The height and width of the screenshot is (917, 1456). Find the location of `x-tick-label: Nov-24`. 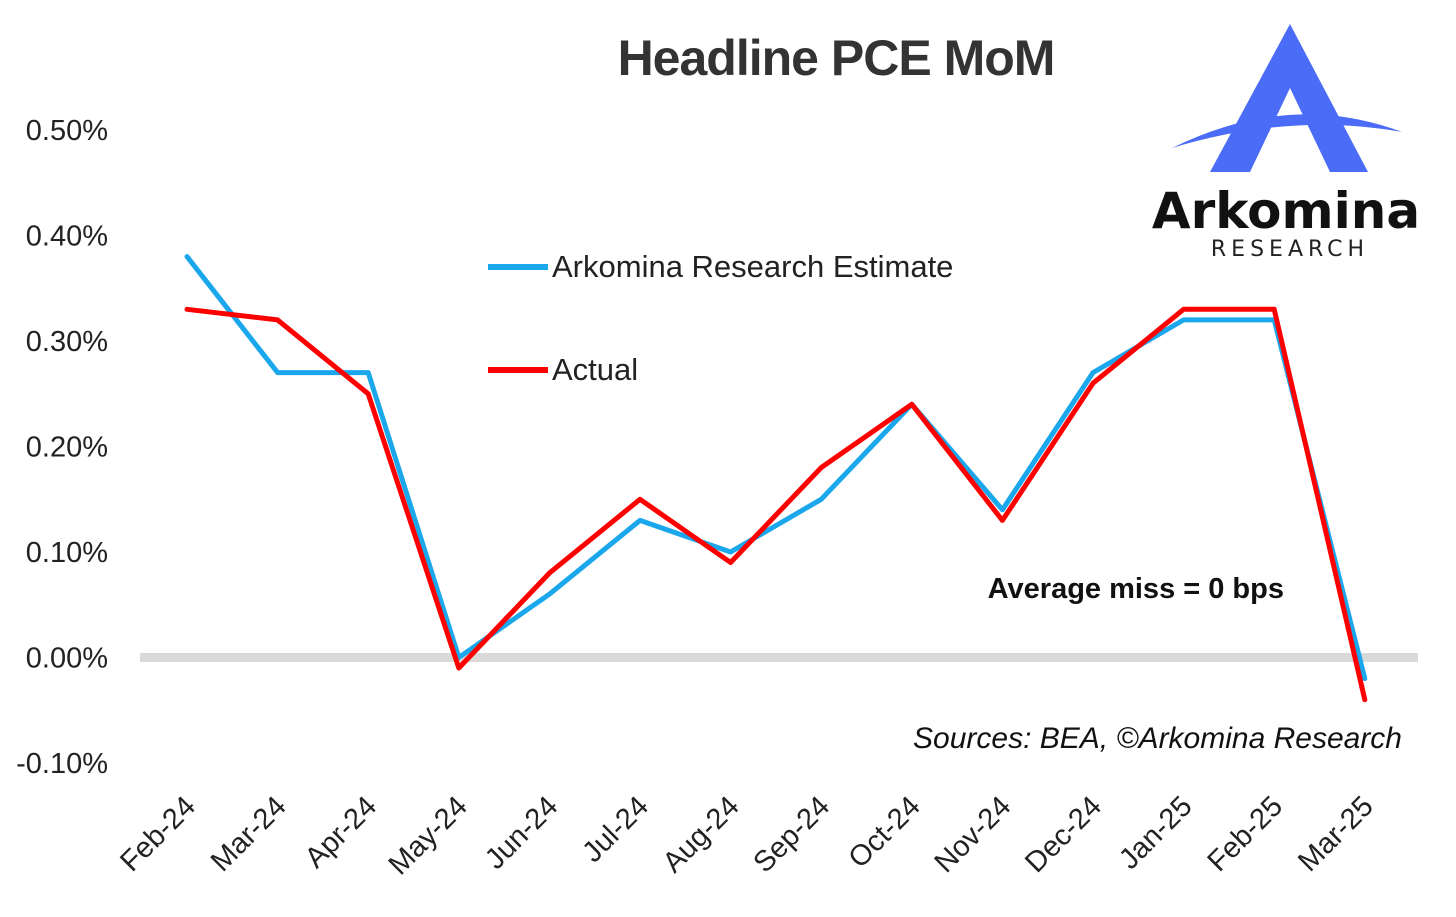

x-tick-label: Nov-24 is located at coordinates (973, 834).